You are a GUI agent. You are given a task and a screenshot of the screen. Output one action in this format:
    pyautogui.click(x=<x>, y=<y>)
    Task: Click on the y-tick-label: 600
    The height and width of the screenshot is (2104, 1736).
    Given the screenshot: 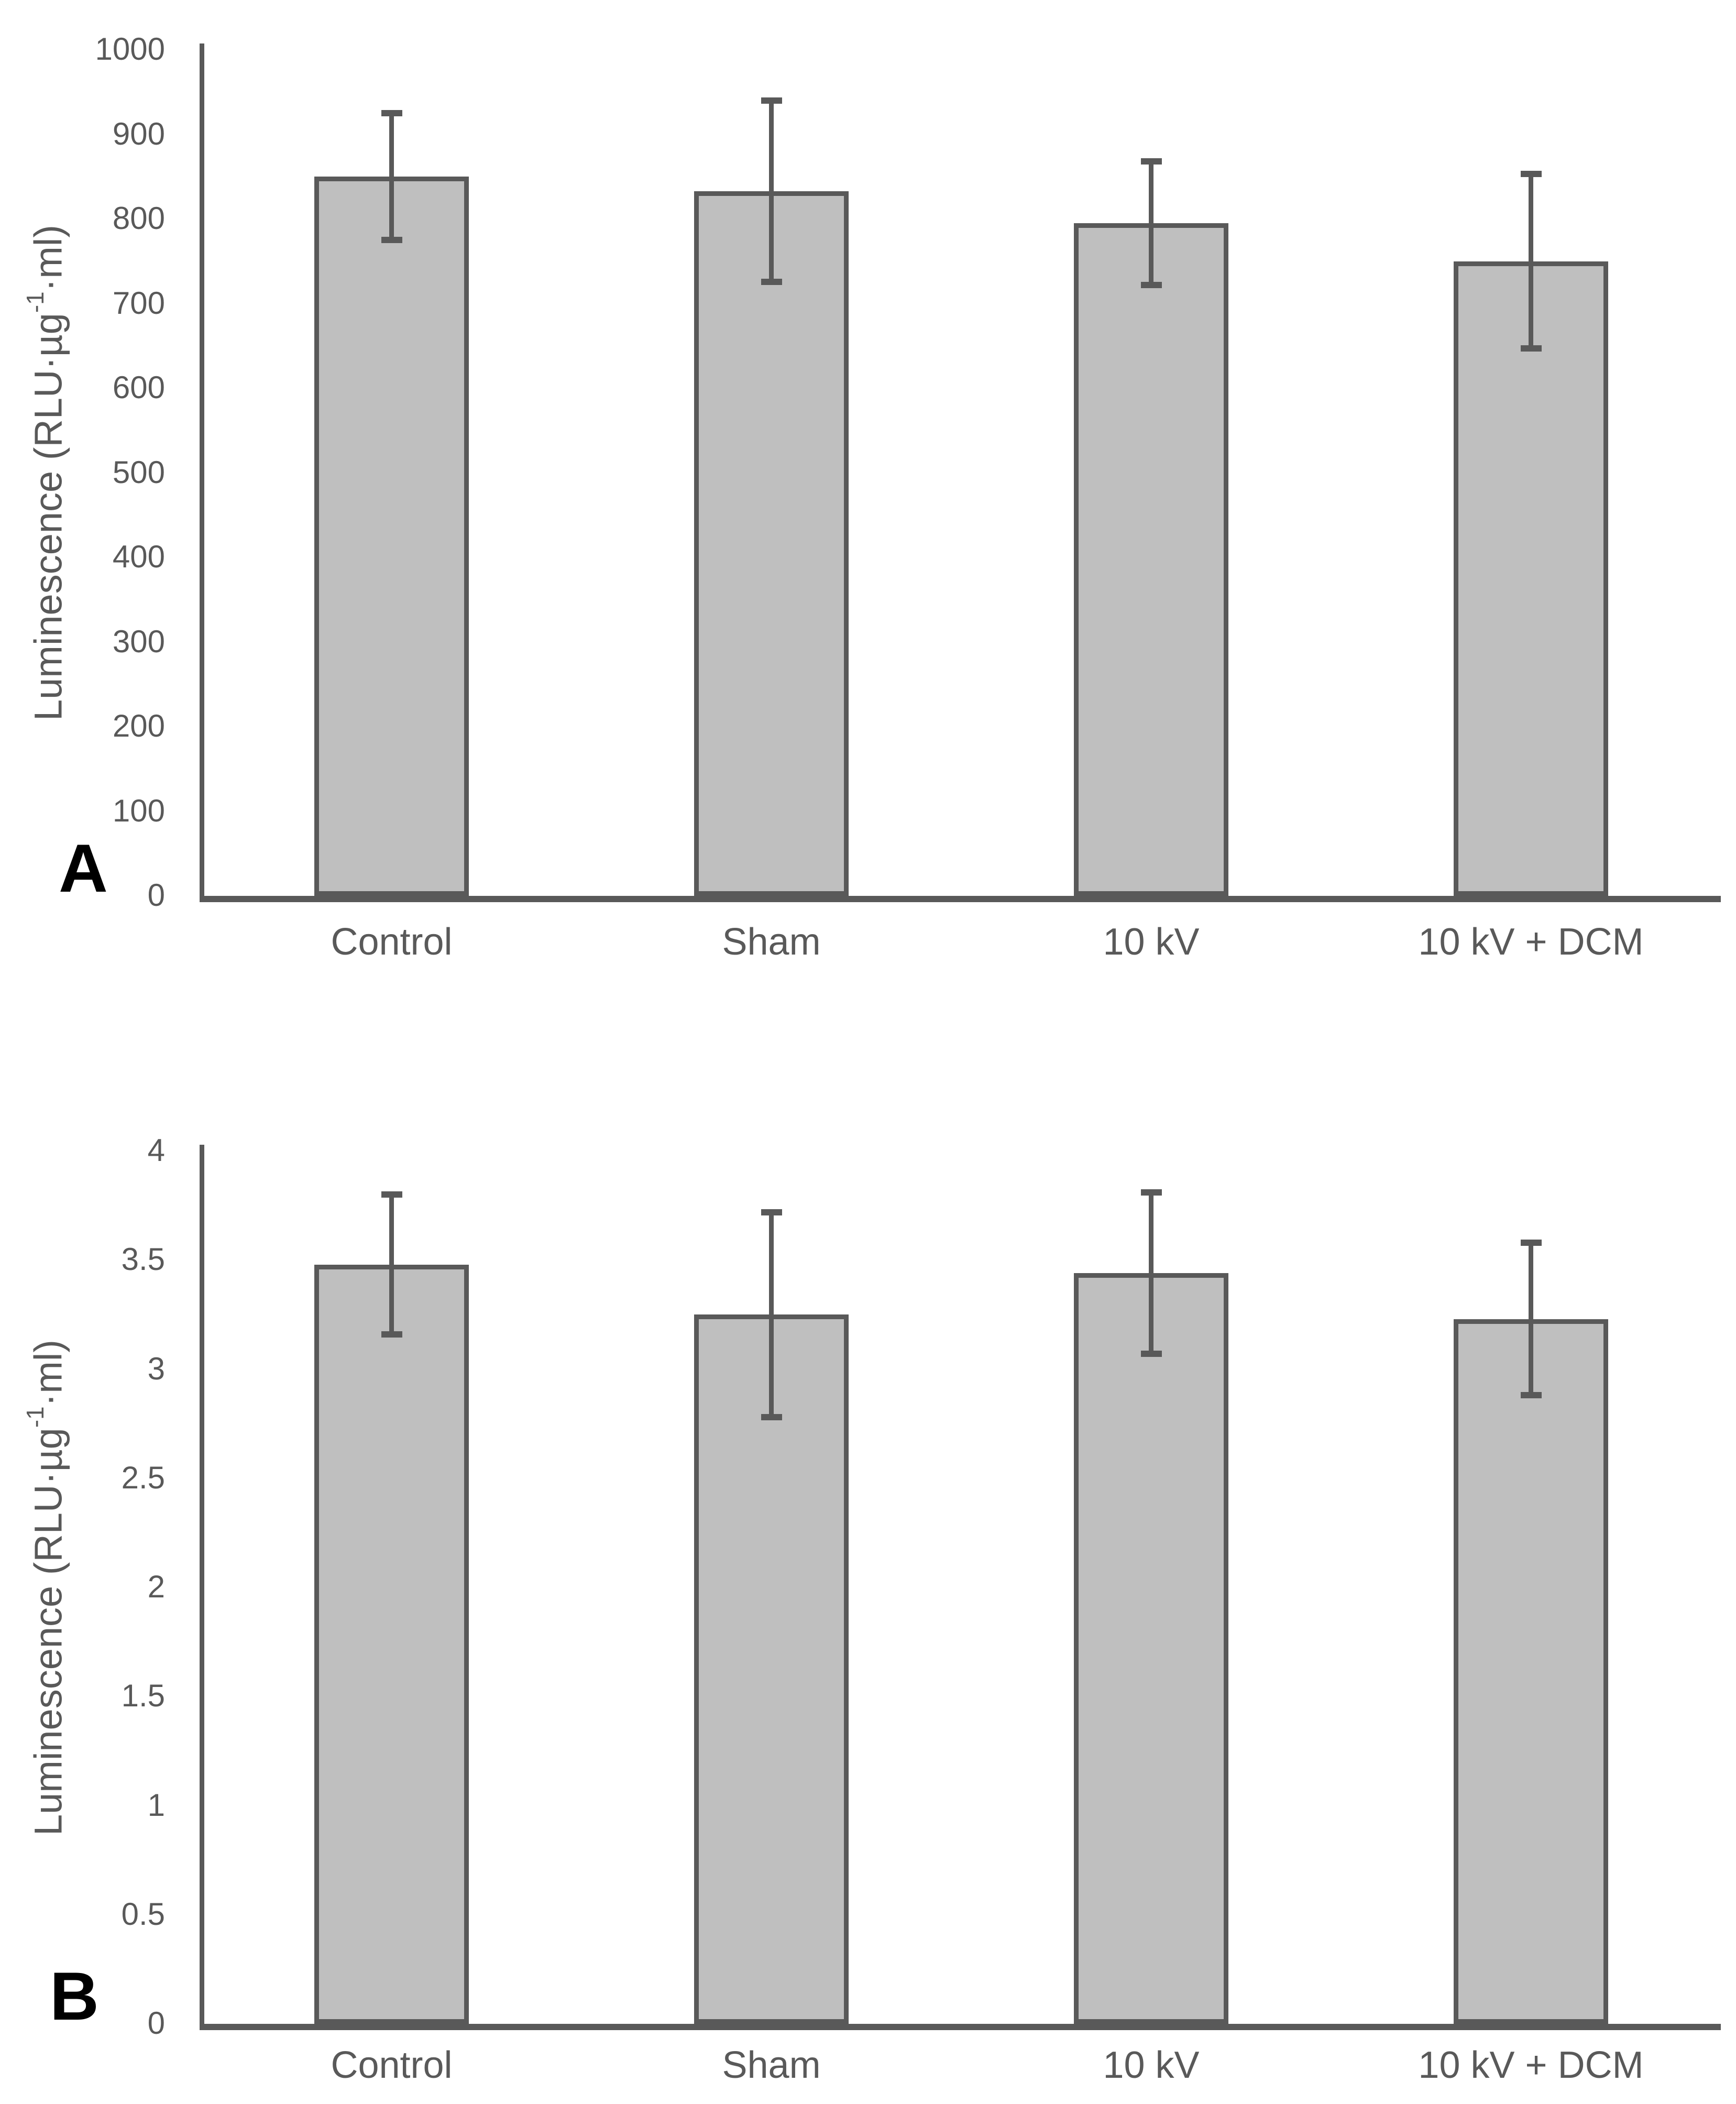 What is the action you would take?
    pyautogui.click(x=138, y=387)
    